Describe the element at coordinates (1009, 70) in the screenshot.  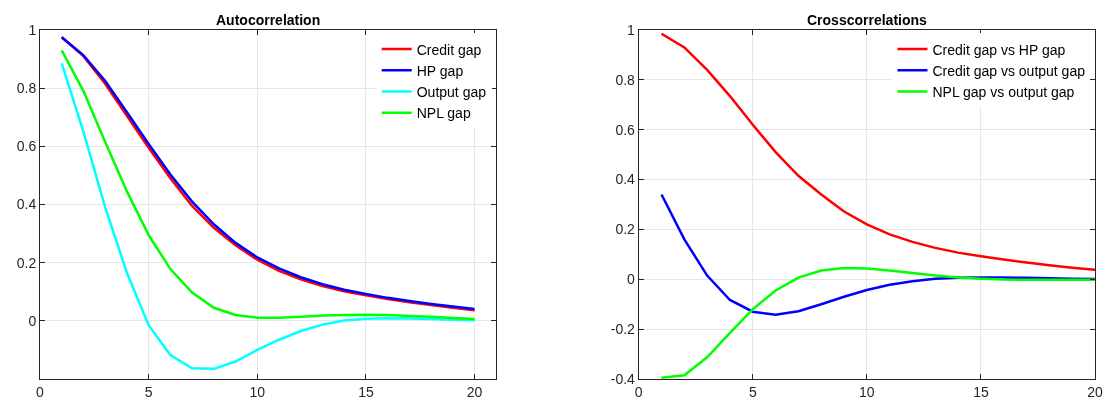
I see `legend-label: Credit gap vs output gap` at that location.